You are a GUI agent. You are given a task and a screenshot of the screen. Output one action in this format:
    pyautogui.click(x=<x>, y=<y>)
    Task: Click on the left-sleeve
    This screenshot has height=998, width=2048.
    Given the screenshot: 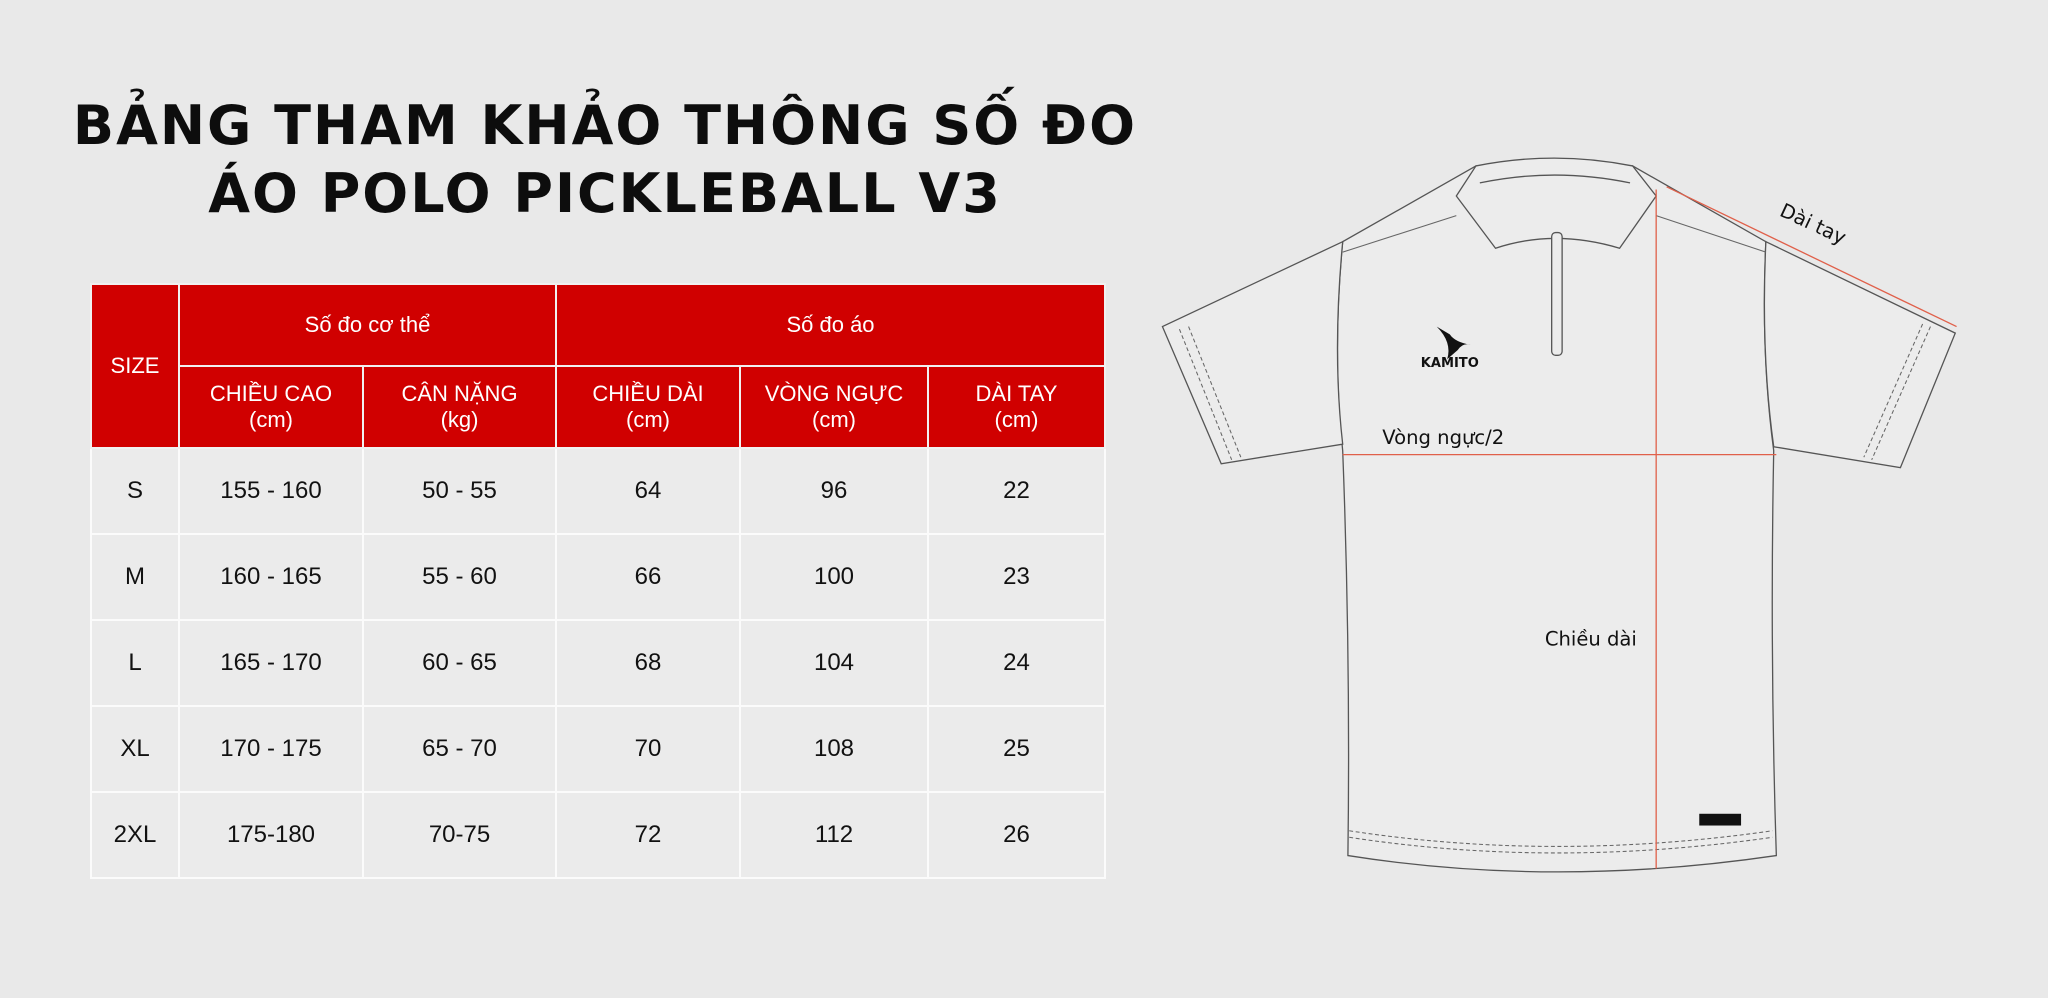 What is the action you would take?
    pyautogui.click(x=1252, y=352)
    